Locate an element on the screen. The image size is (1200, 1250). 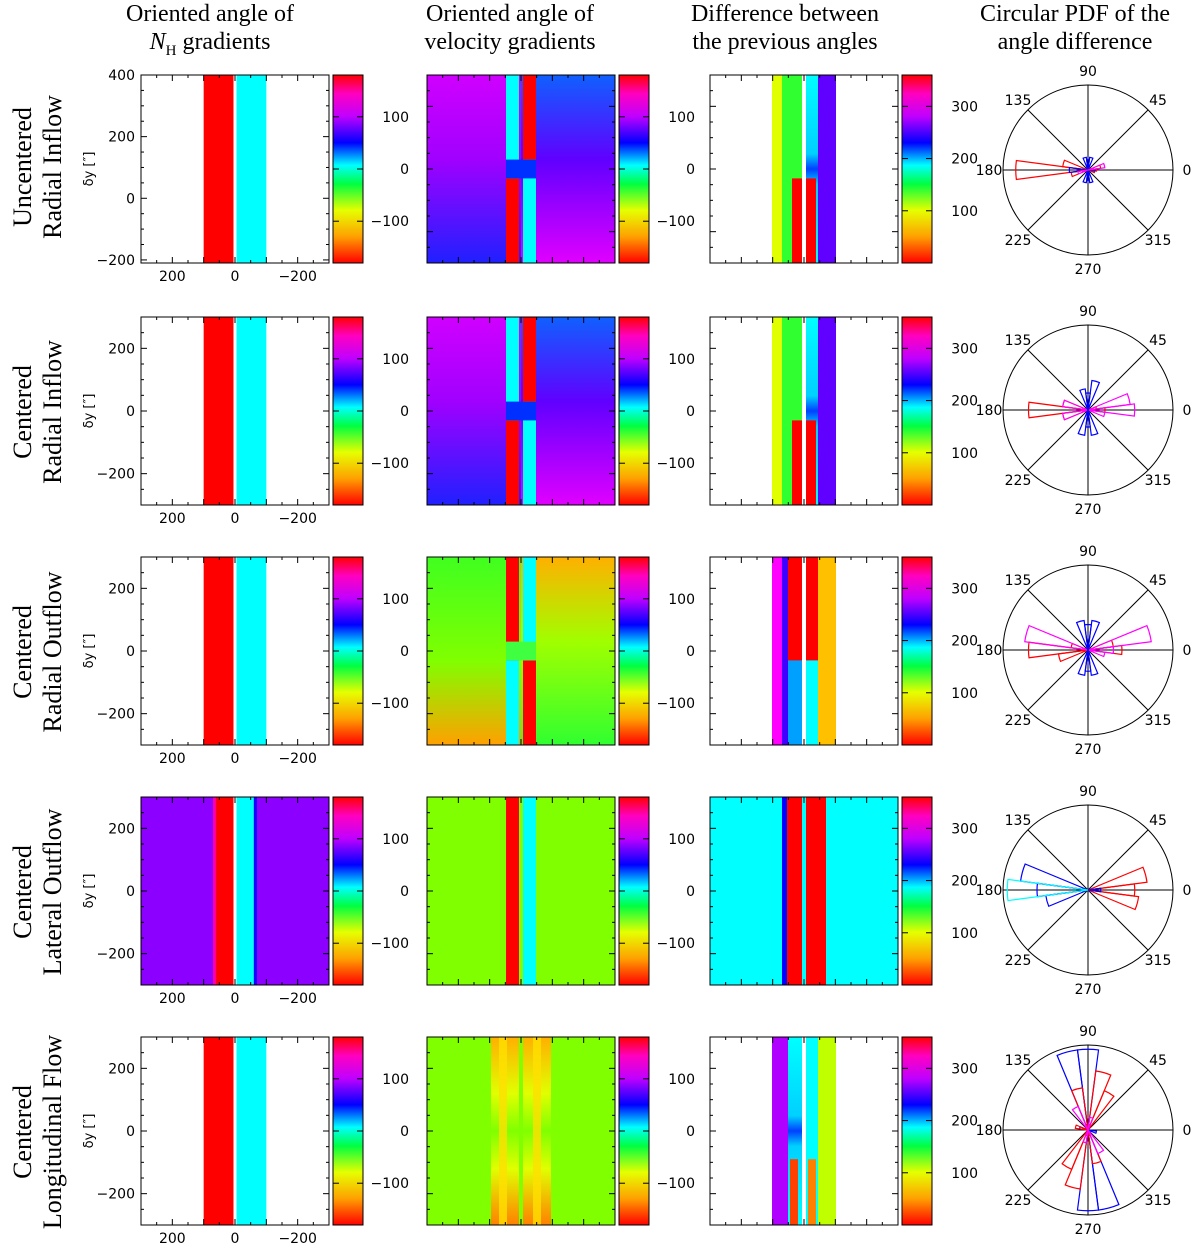
x-tick-label: 200 is located at coordinates (172, 277).